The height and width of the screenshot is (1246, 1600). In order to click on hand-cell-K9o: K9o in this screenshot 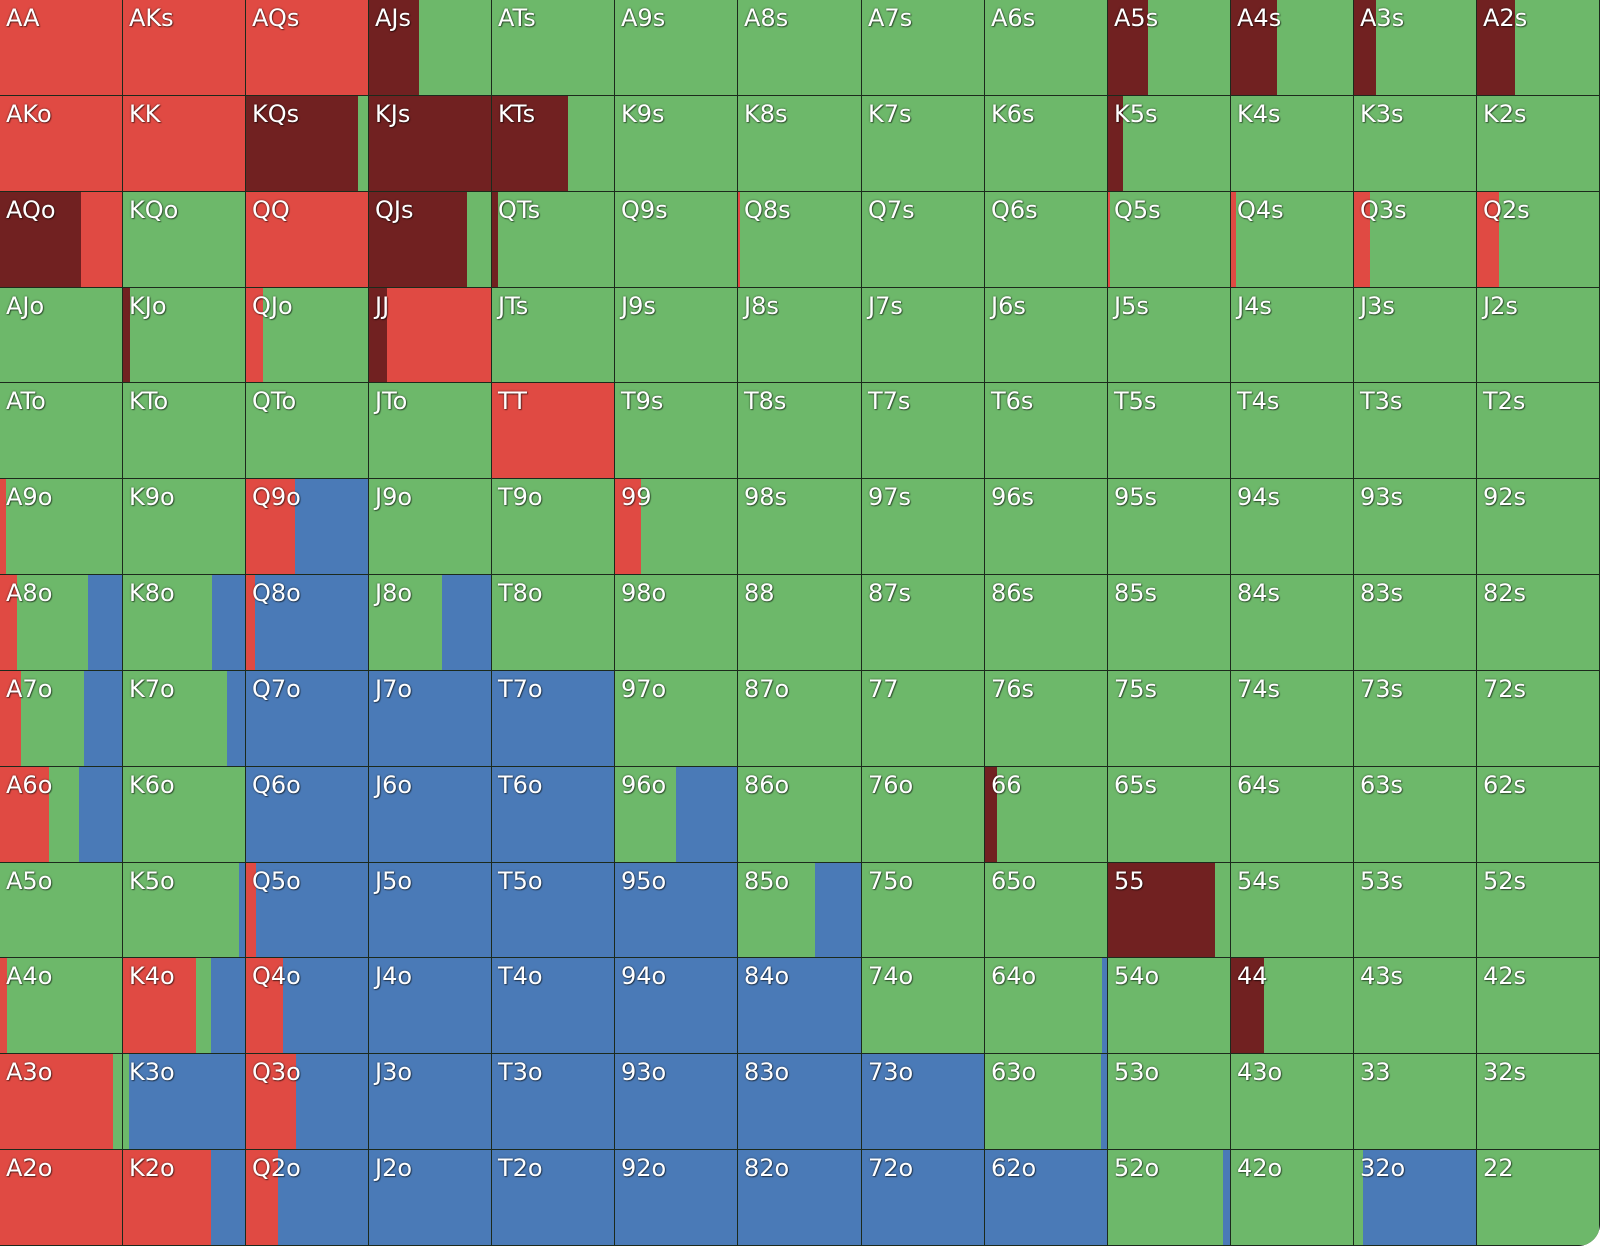, I will do `click(184, 527)`.